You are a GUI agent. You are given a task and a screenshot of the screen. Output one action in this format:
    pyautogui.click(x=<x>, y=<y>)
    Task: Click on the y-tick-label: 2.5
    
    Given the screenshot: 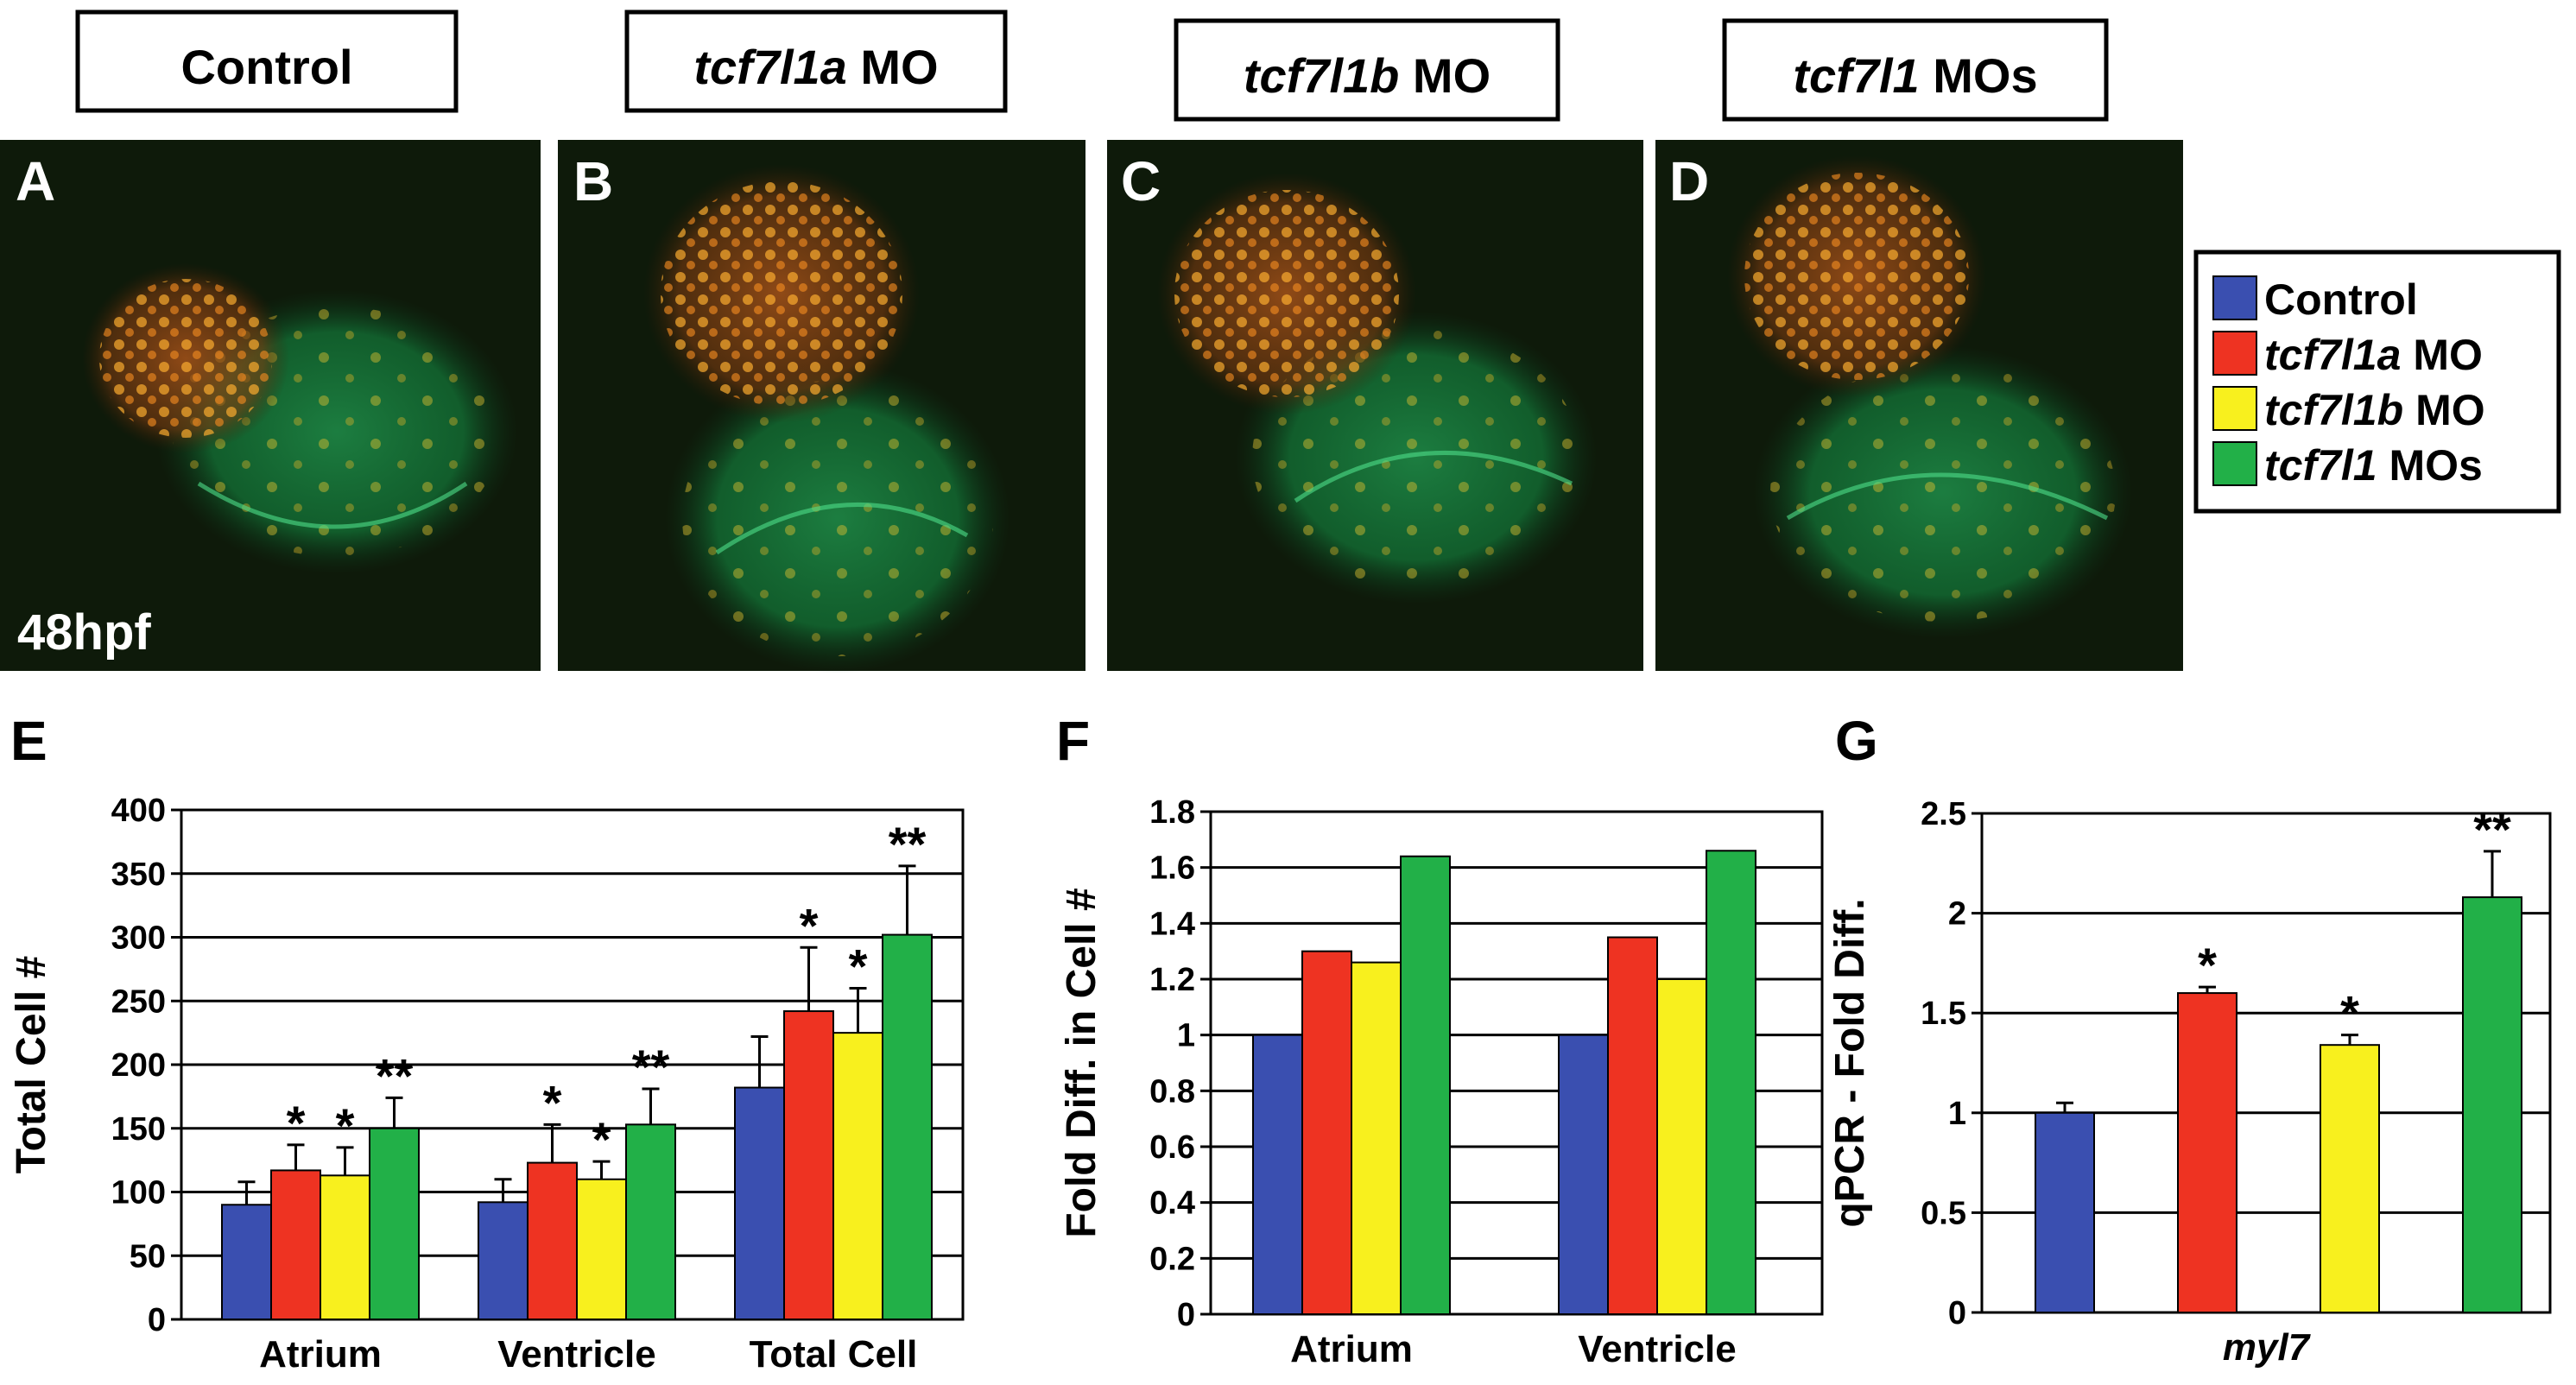 What is the action you would take?
    pyautogui.click(x=1943, y=814)
    